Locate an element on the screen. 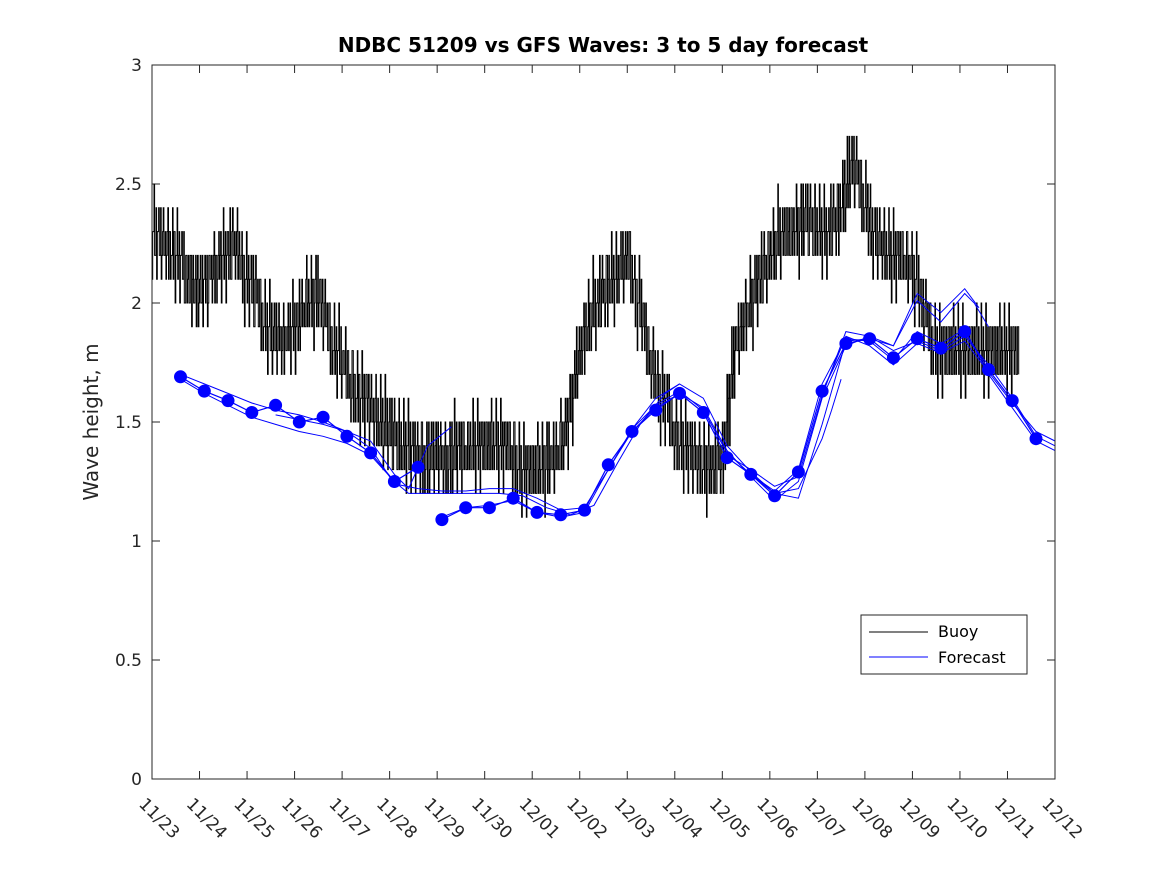  x-tick-label: 11/30 is located at coordinates (491, 818).